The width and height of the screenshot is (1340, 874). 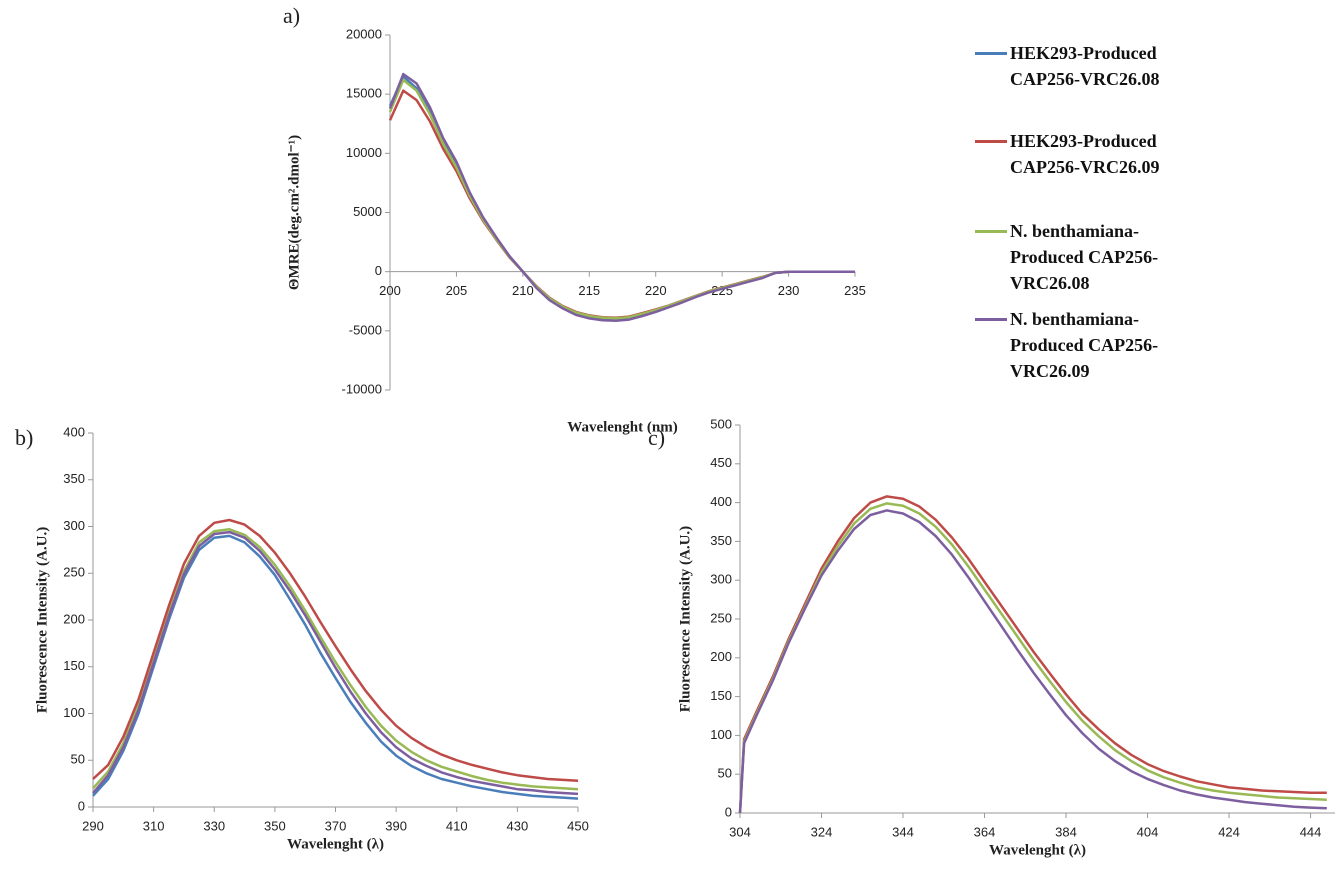 What do you see at coordinates (903, 831) in the screenshot?
I see `x-tick-label: 344` at bounding box center [903, 831].